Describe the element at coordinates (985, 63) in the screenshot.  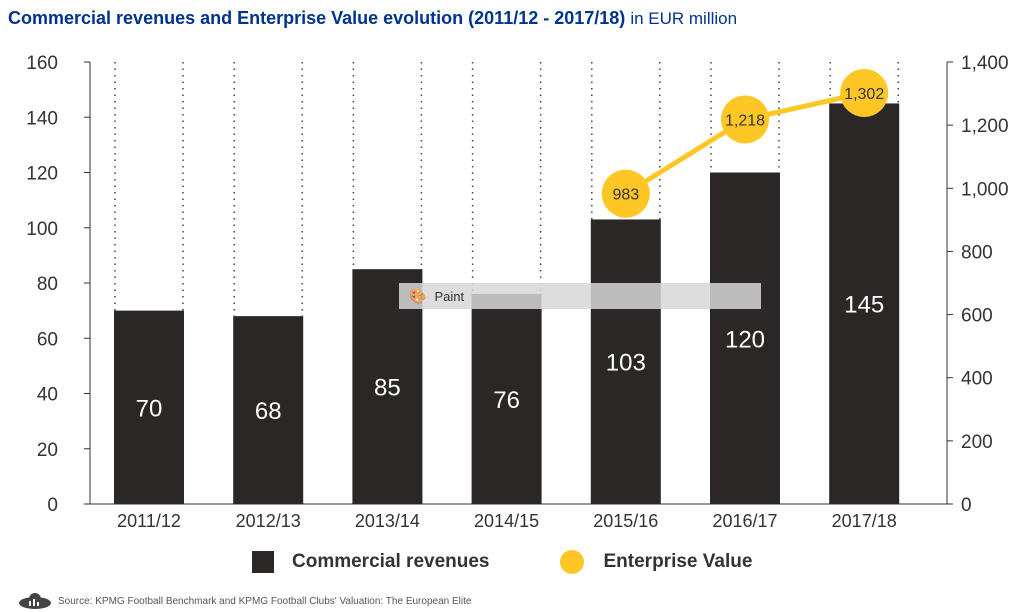
I see `right-tick-label: 1,400` at that location.